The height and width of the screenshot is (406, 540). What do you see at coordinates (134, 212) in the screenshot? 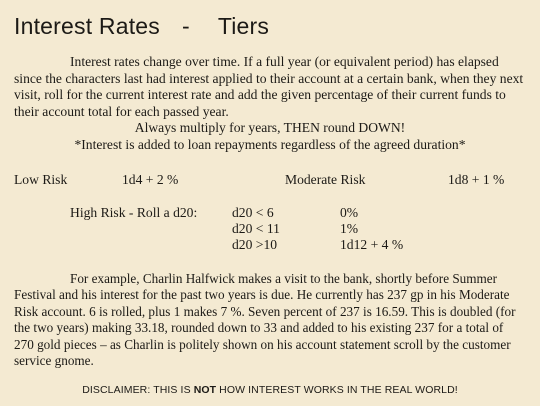
I see `high-risk-label: High Risk - Roll a d20:` at bounding box center [134, 212].